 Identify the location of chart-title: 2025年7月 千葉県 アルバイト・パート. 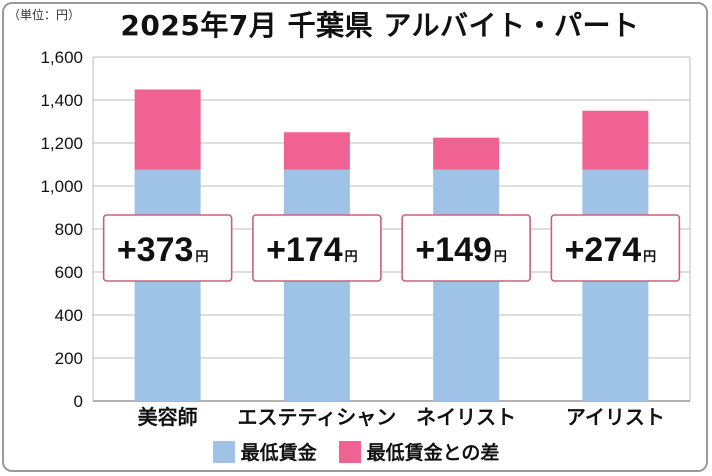
(380, 25).